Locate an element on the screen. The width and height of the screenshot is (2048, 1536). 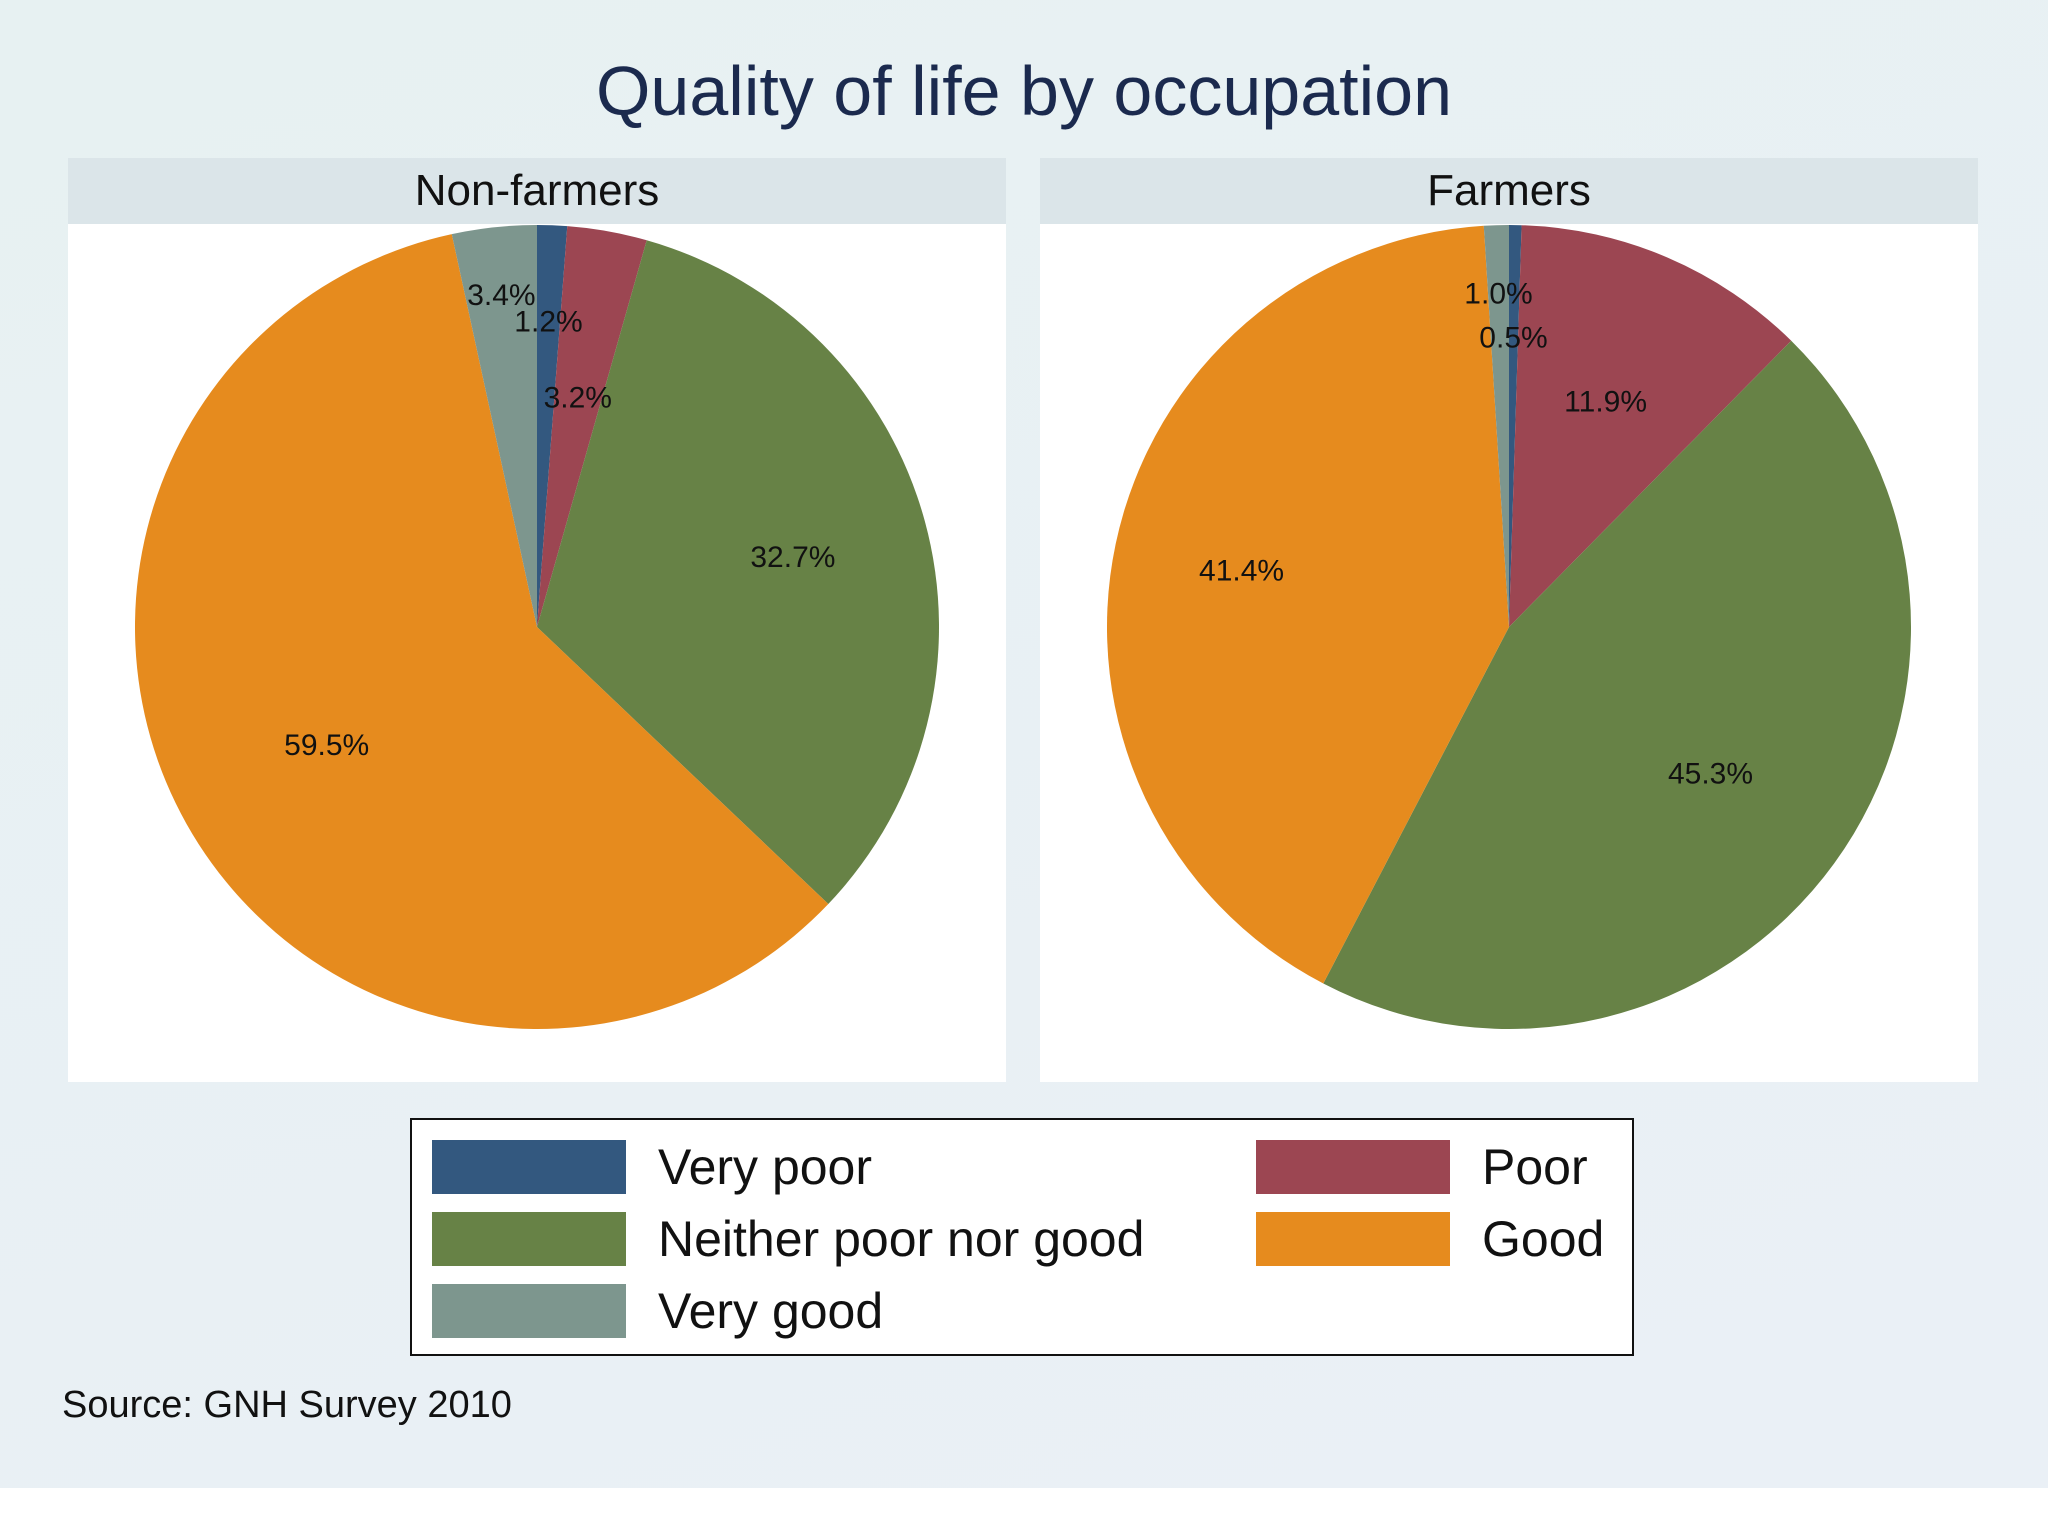
slice-label-good: 59.5% is located at coordinates (326, 745).